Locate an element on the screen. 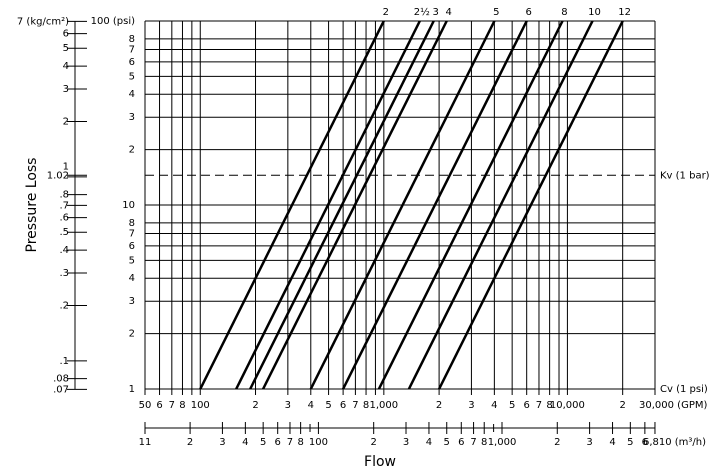 Image resolution: width=711 pixels, height=475 pixels. x-tick-label: 30,000 (GPM) is located at coordinates (673, 405).